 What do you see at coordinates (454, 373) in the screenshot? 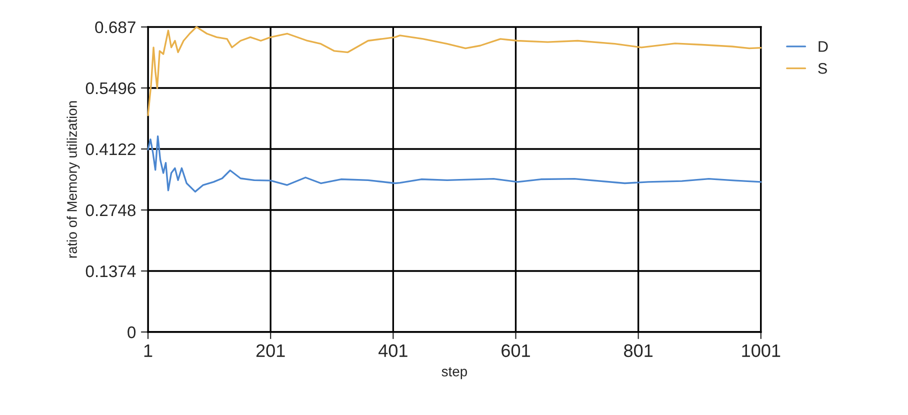
I see `x-axis-title: step` at bounding box center [454, 373].